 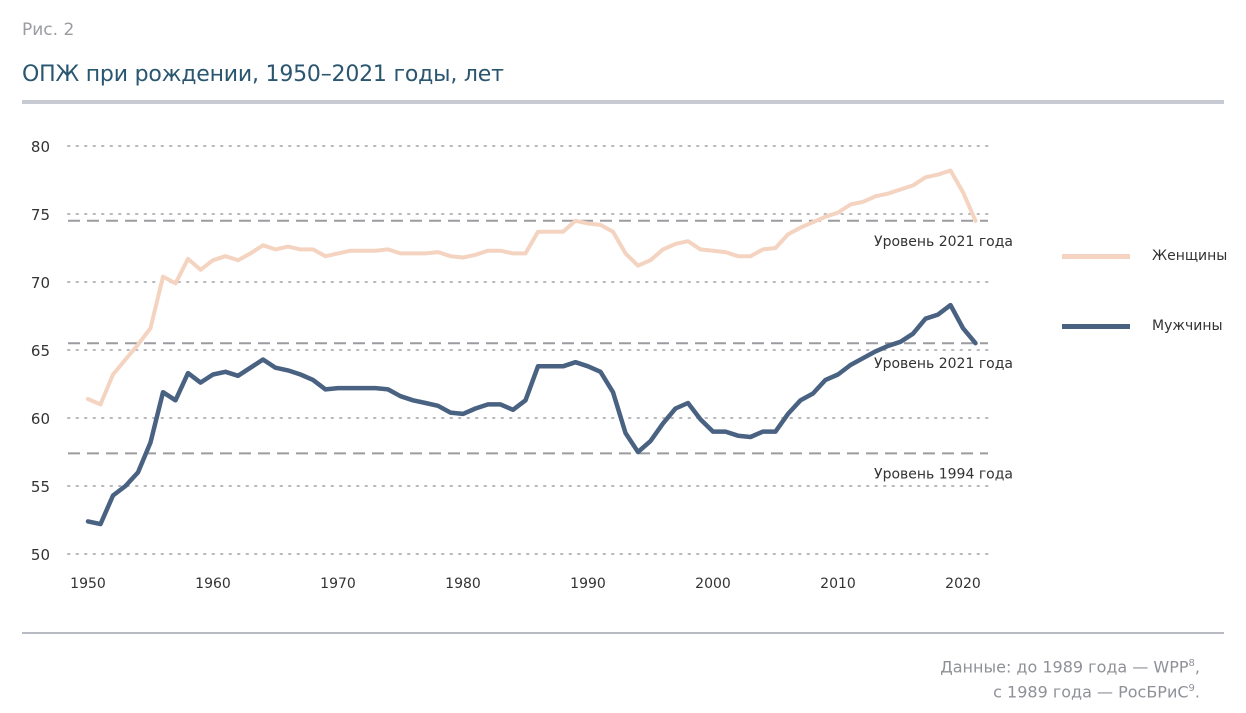 I want to click on legend-label: Мужчины, so click(x=1187, y=326).